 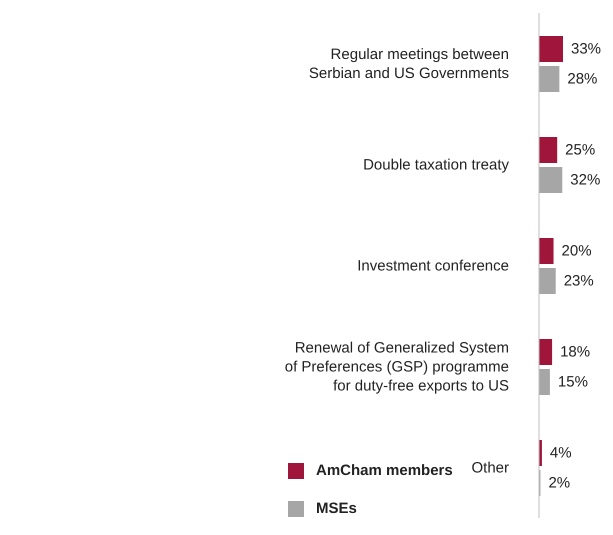 What do you see at coordinates (408, 64) in the screenshot?
I see `y-tick-label: Regular meetings between Serbian and US Governments` at bounding box center [408, 64].